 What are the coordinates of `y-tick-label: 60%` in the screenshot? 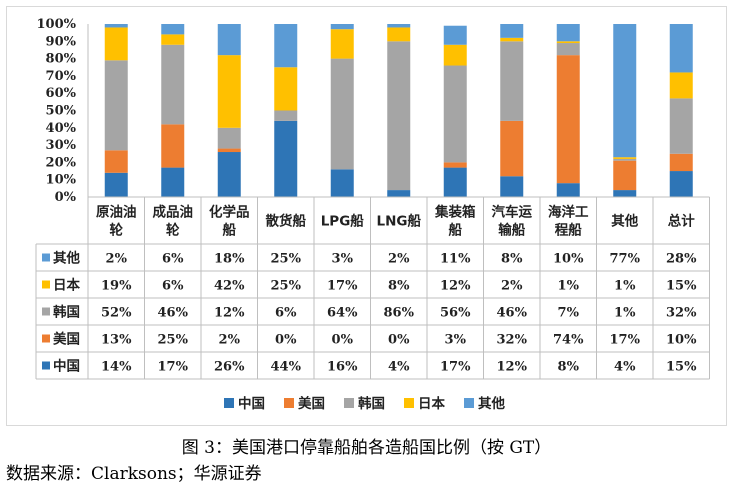 It's located at (61, 93).